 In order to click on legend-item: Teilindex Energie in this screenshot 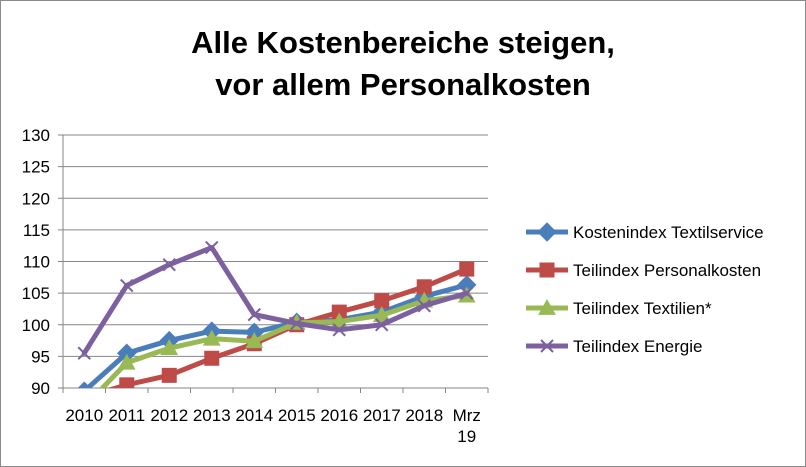, I will do `click(614, 346)`.